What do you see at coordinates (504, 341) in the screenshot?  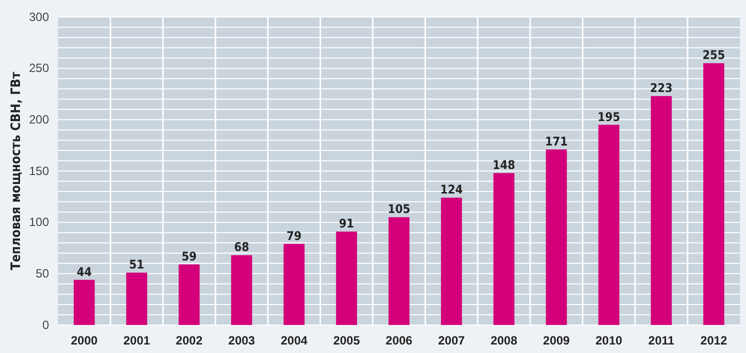 I see `x-tick-label: 2008` at bounding box center [504, 341].